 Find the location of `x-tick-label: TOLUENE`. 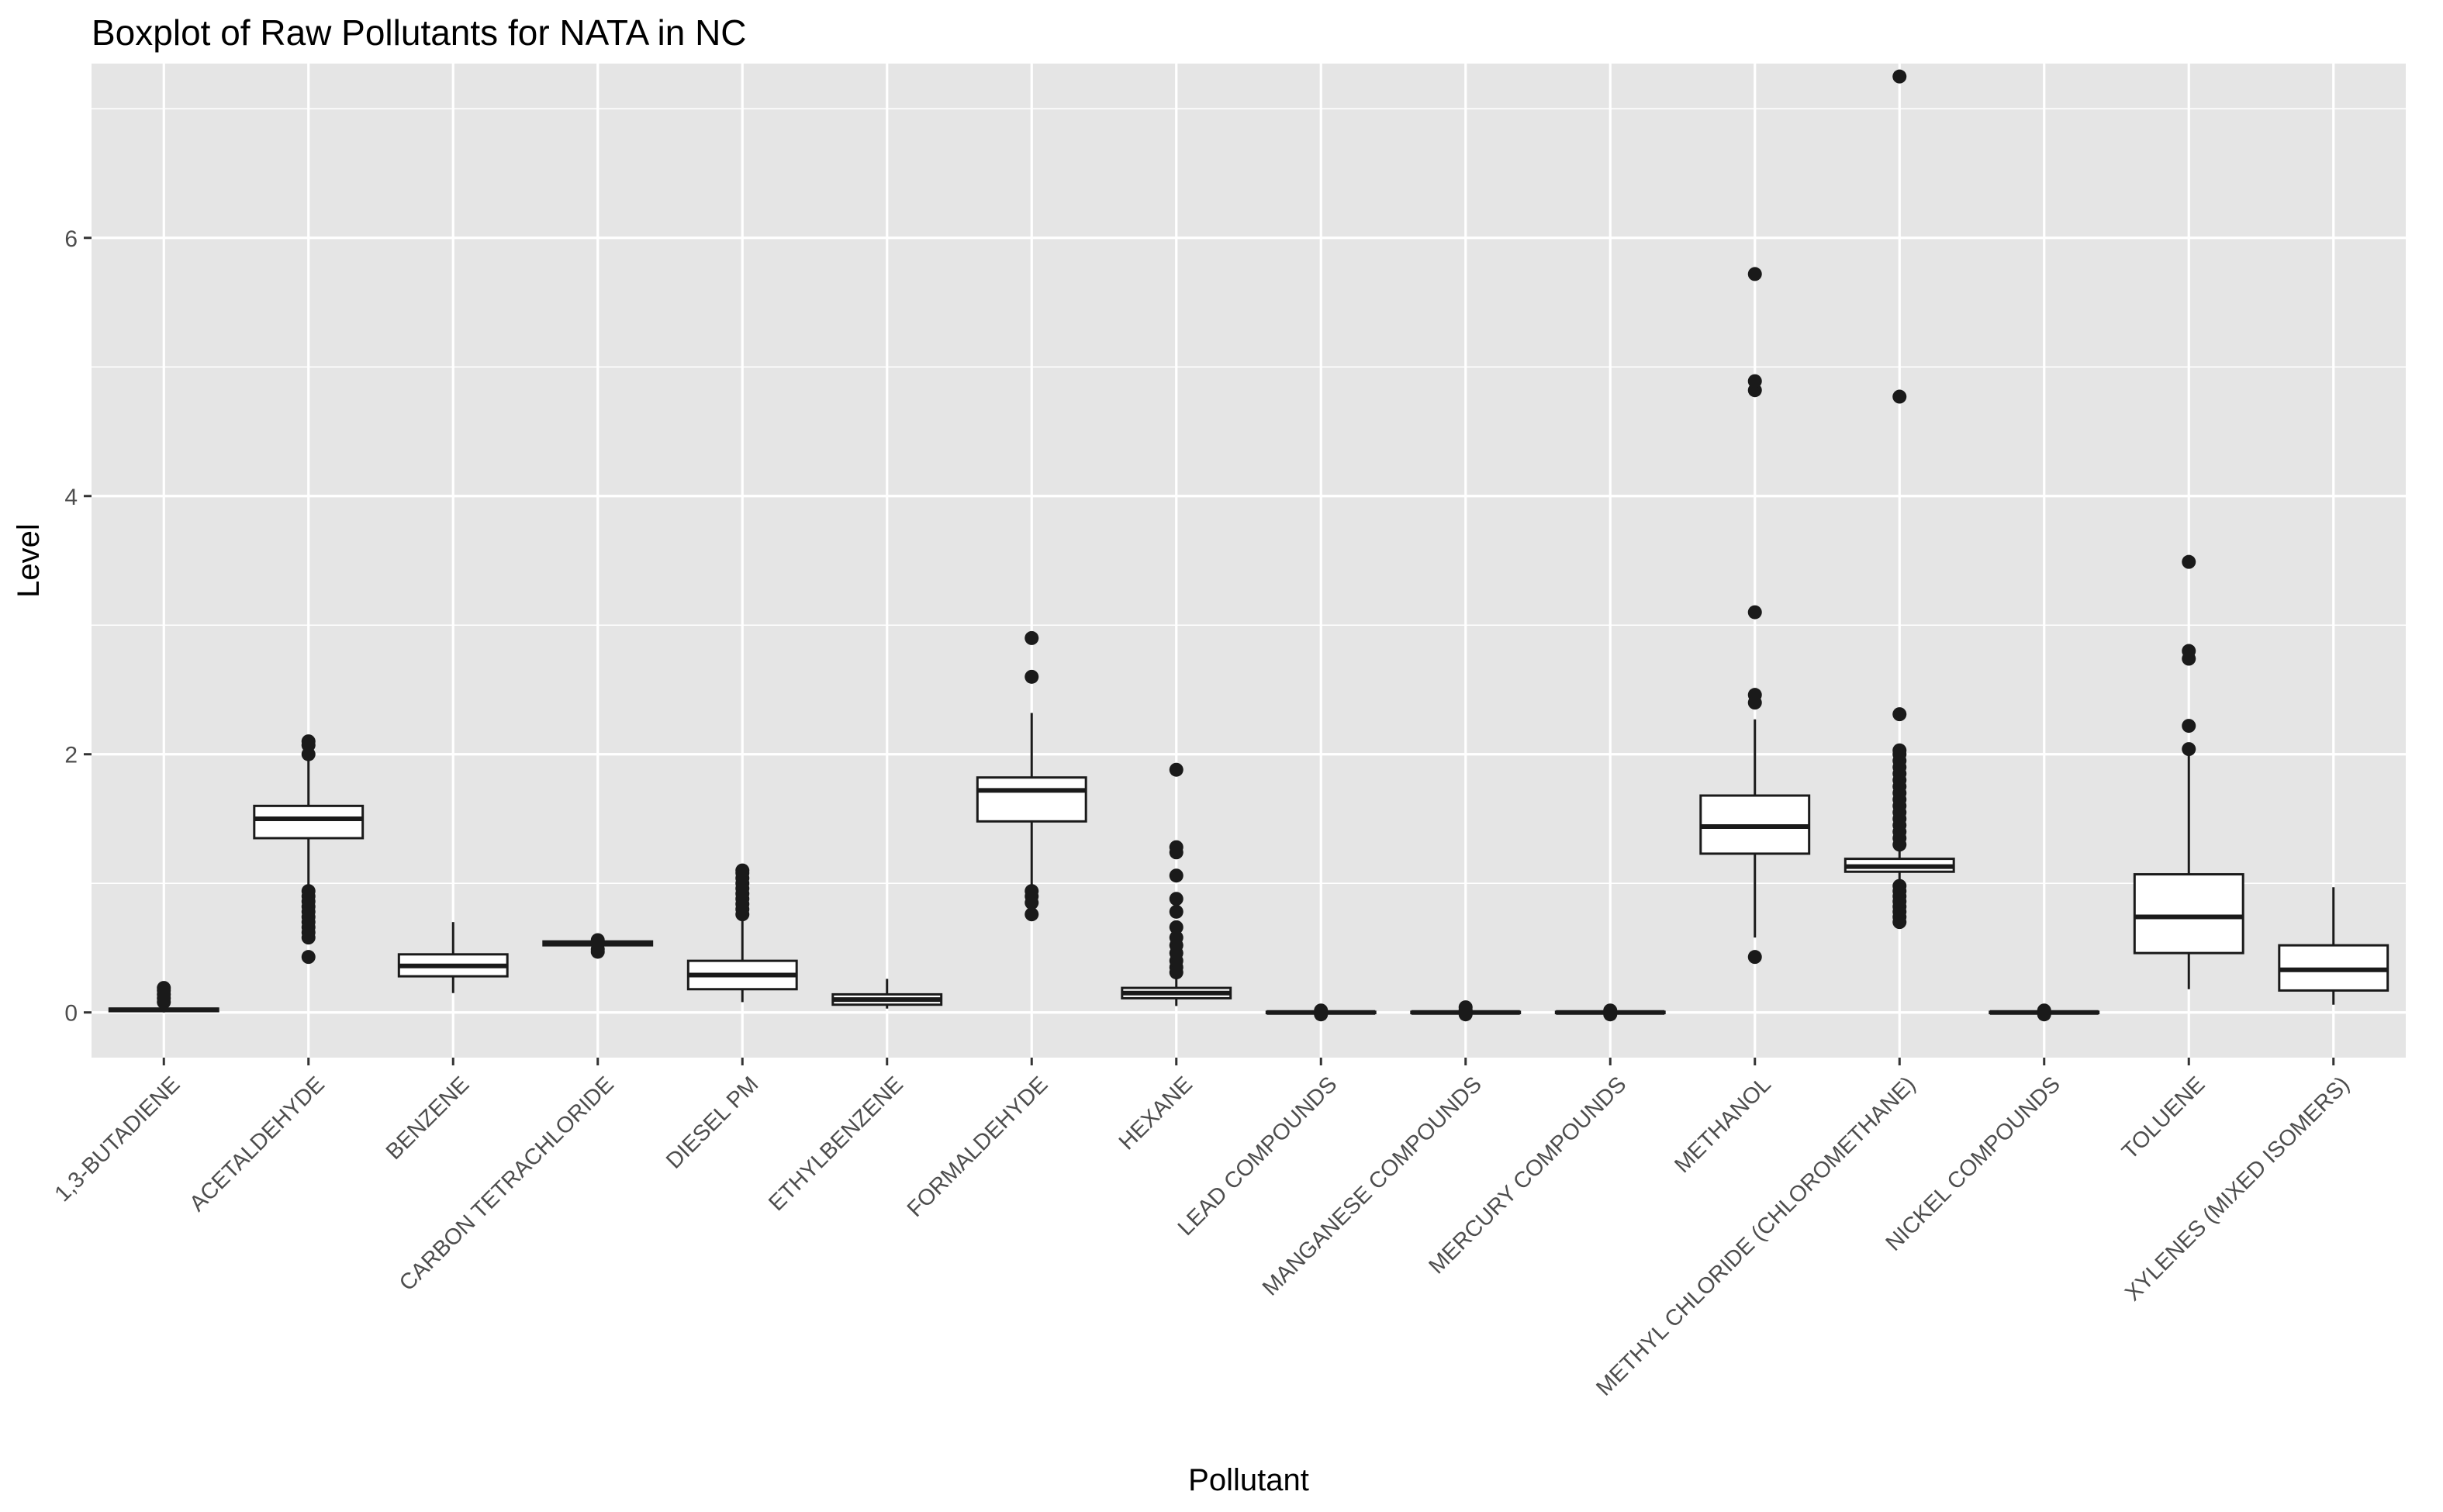

x-tick-label: TOLUENE is located at coordinates (2164, 1118).